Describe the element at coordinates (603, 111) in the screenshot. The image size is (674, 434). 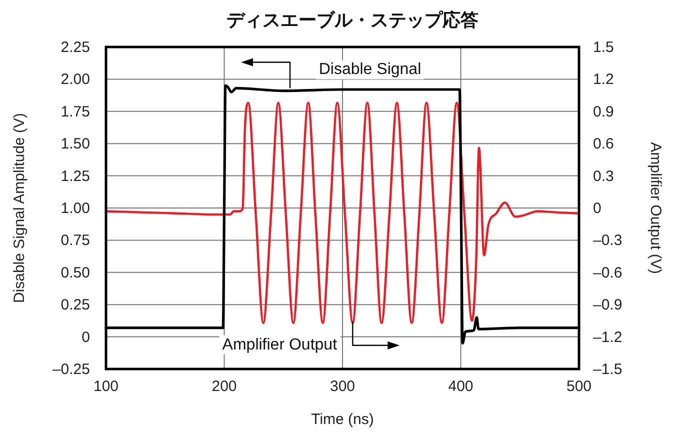
I see `y2-tick-label: 0.9` at that location.